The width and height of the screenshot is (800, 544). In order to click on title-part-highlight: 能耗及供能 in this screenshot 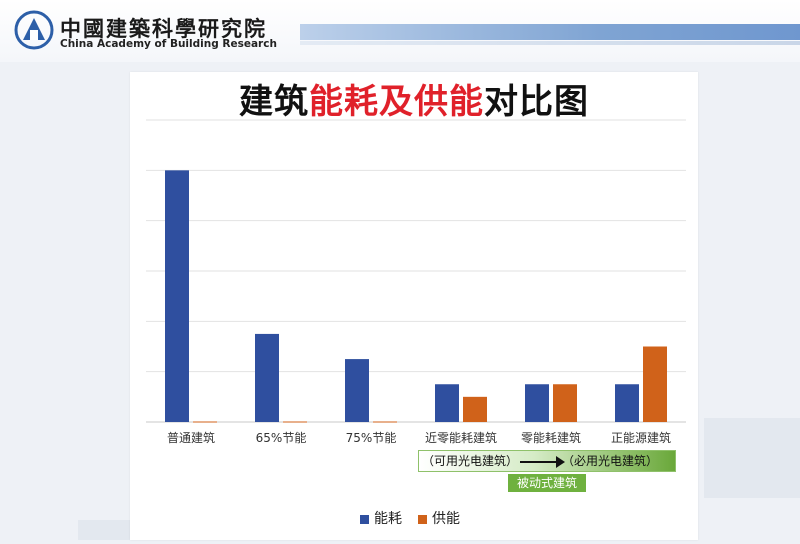, I will do `click(396, 102)`.